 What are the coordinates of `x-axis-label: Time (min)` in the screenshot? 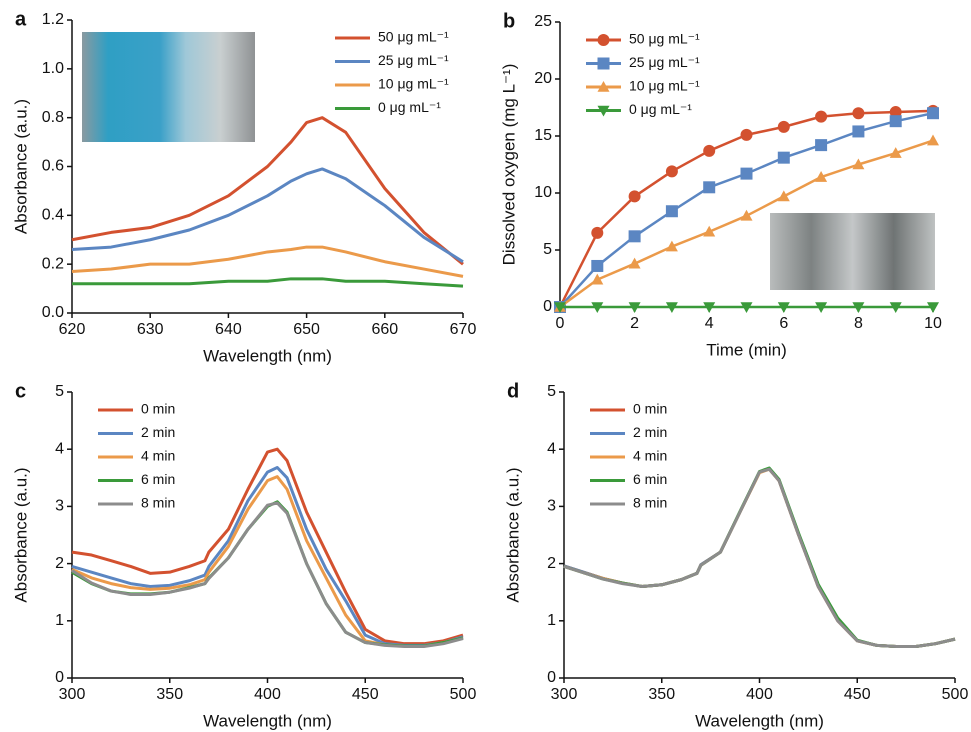 It's located at (746, 349).